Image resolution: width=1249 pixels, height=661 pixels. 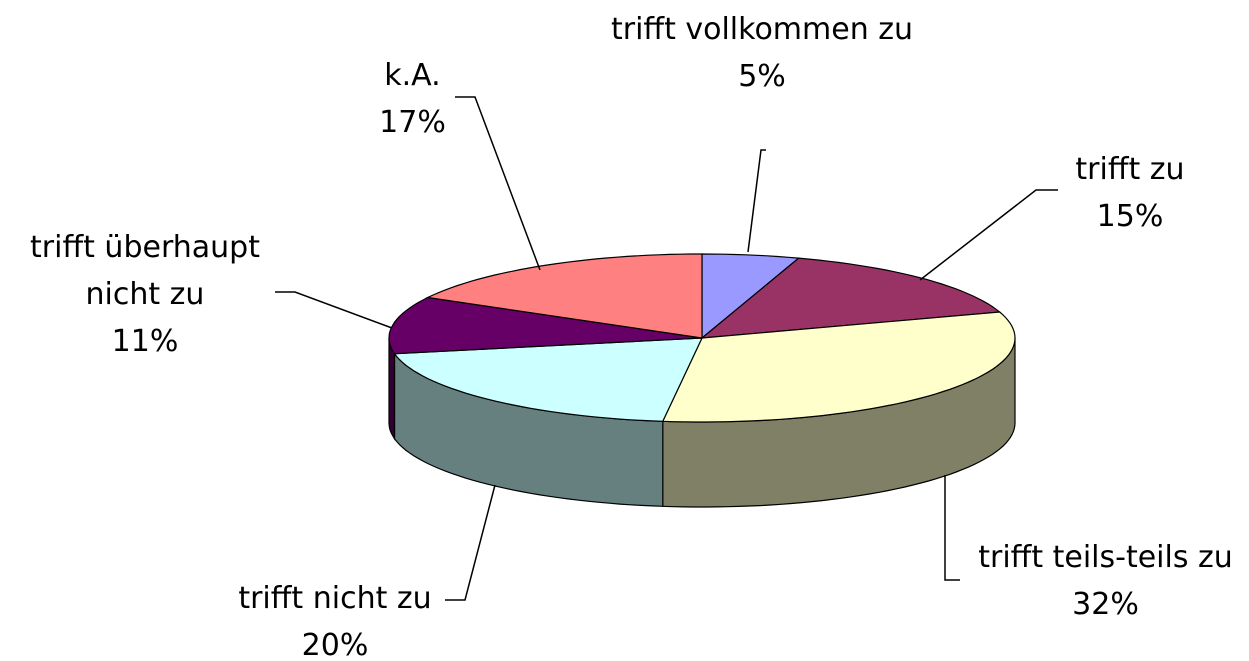 What do you see at coordinates (1105, 557) in the screenshot?
I see `category-label: trifft teils-teils zu` at bounding box center [1105, 557].